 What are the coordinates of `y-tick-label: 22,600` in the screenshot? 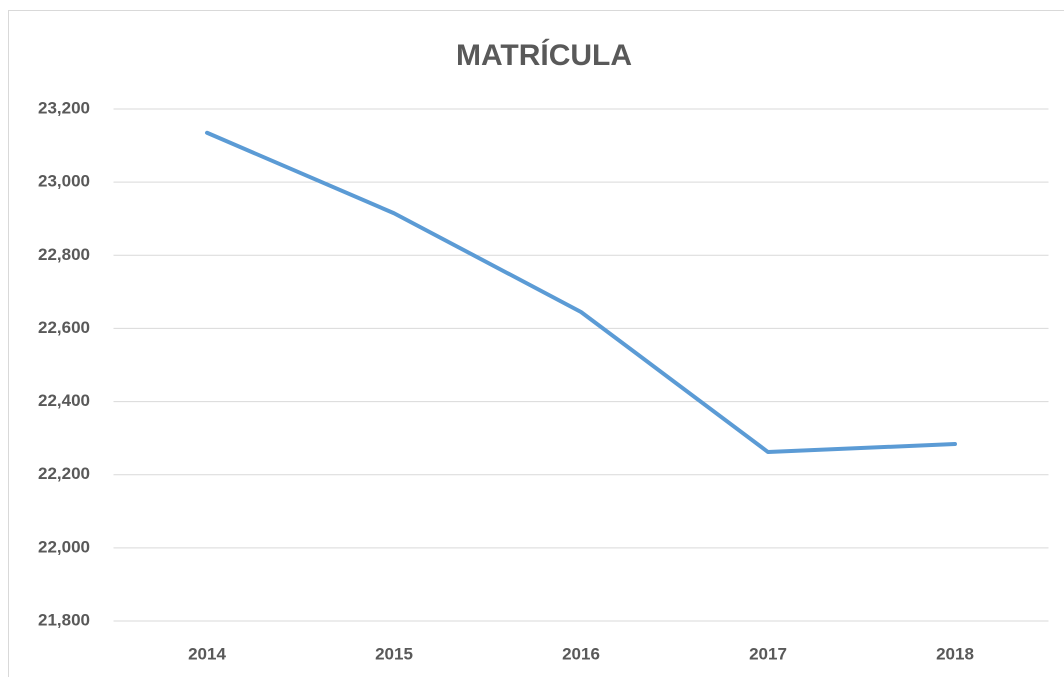 It's located at (64, 327).